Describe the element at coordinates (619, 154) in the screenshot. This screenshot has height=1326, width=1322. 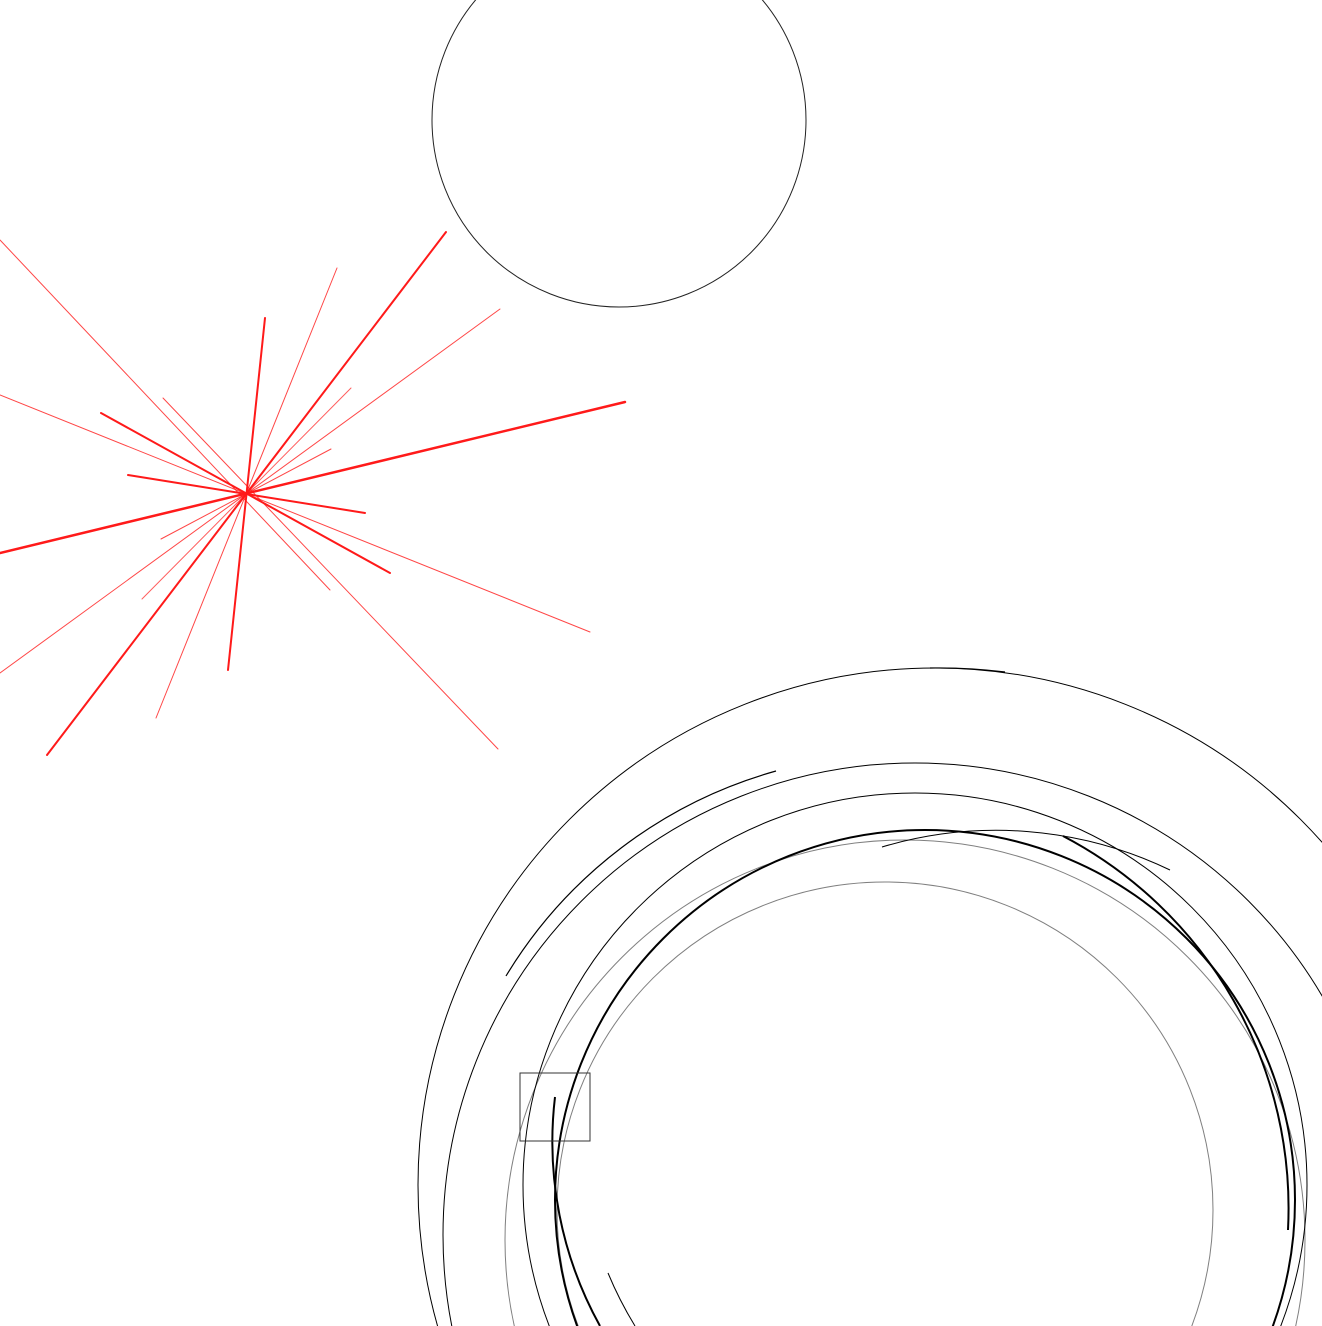
I see `circle` at that location.